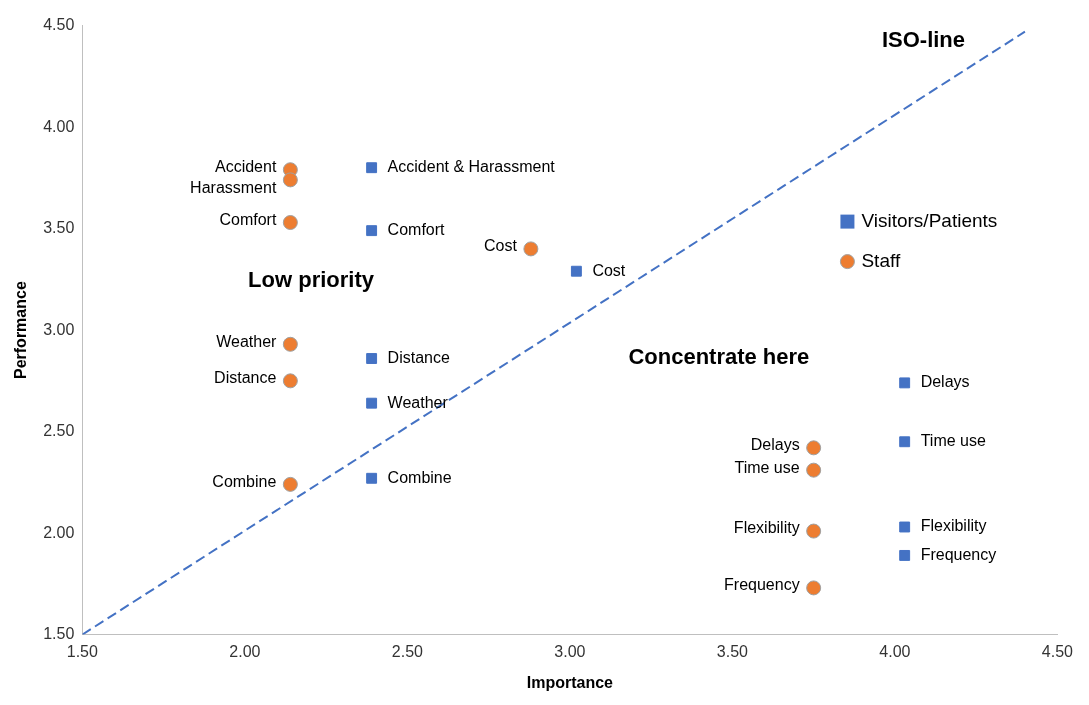  Describe the element at coordinates (59, 228) in the screenshot. I see `y-tick-label: 3.50` at that location.